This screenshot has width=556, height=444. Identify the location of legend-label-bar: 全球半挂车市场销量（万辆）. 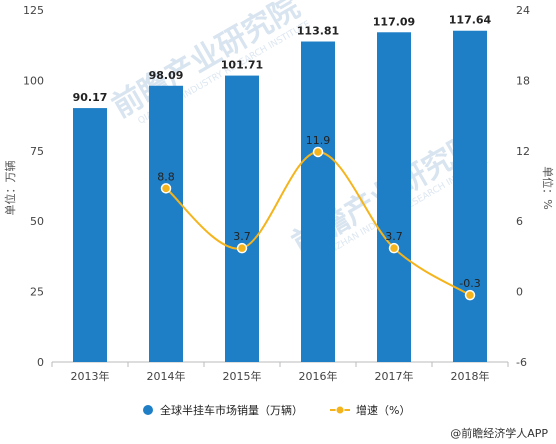
(231, 410).